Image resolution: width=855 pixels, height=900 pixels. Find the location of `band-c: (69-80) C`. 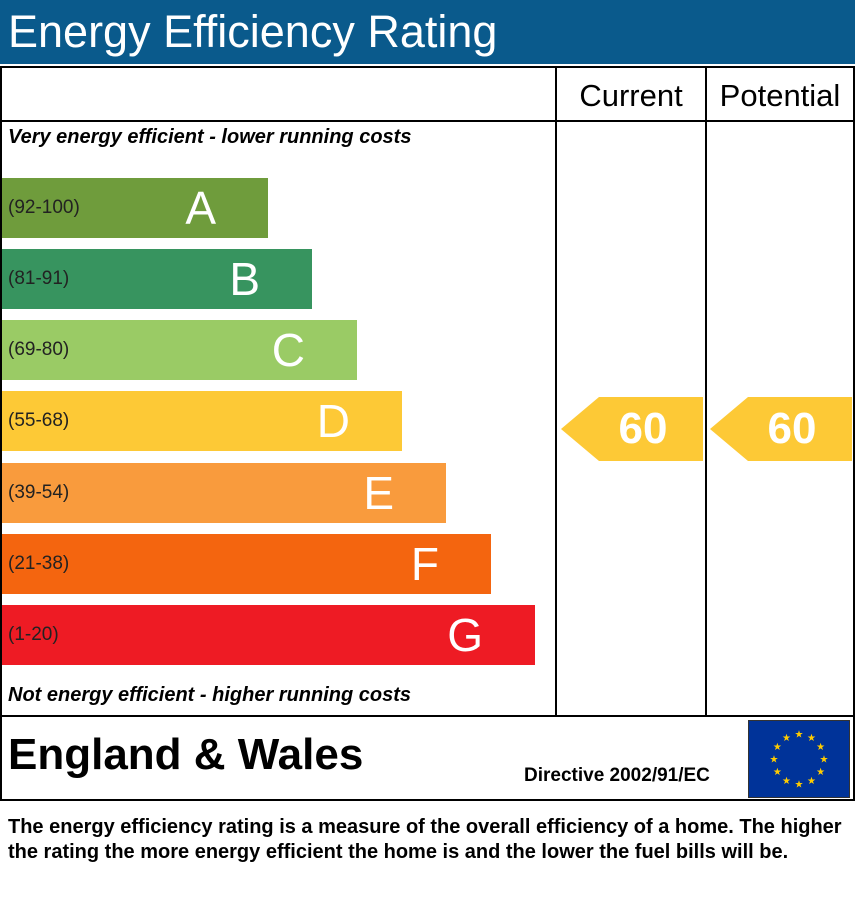

band-c: (69-80) C is located at coordinates (179, 350).